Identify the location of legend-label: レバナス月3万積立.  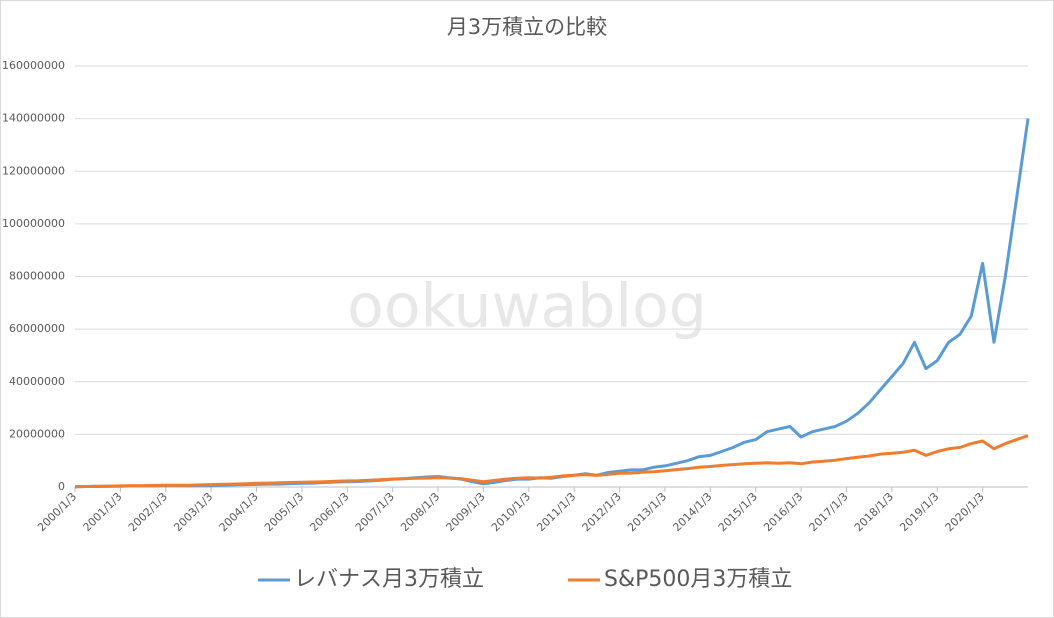
(389, 579).